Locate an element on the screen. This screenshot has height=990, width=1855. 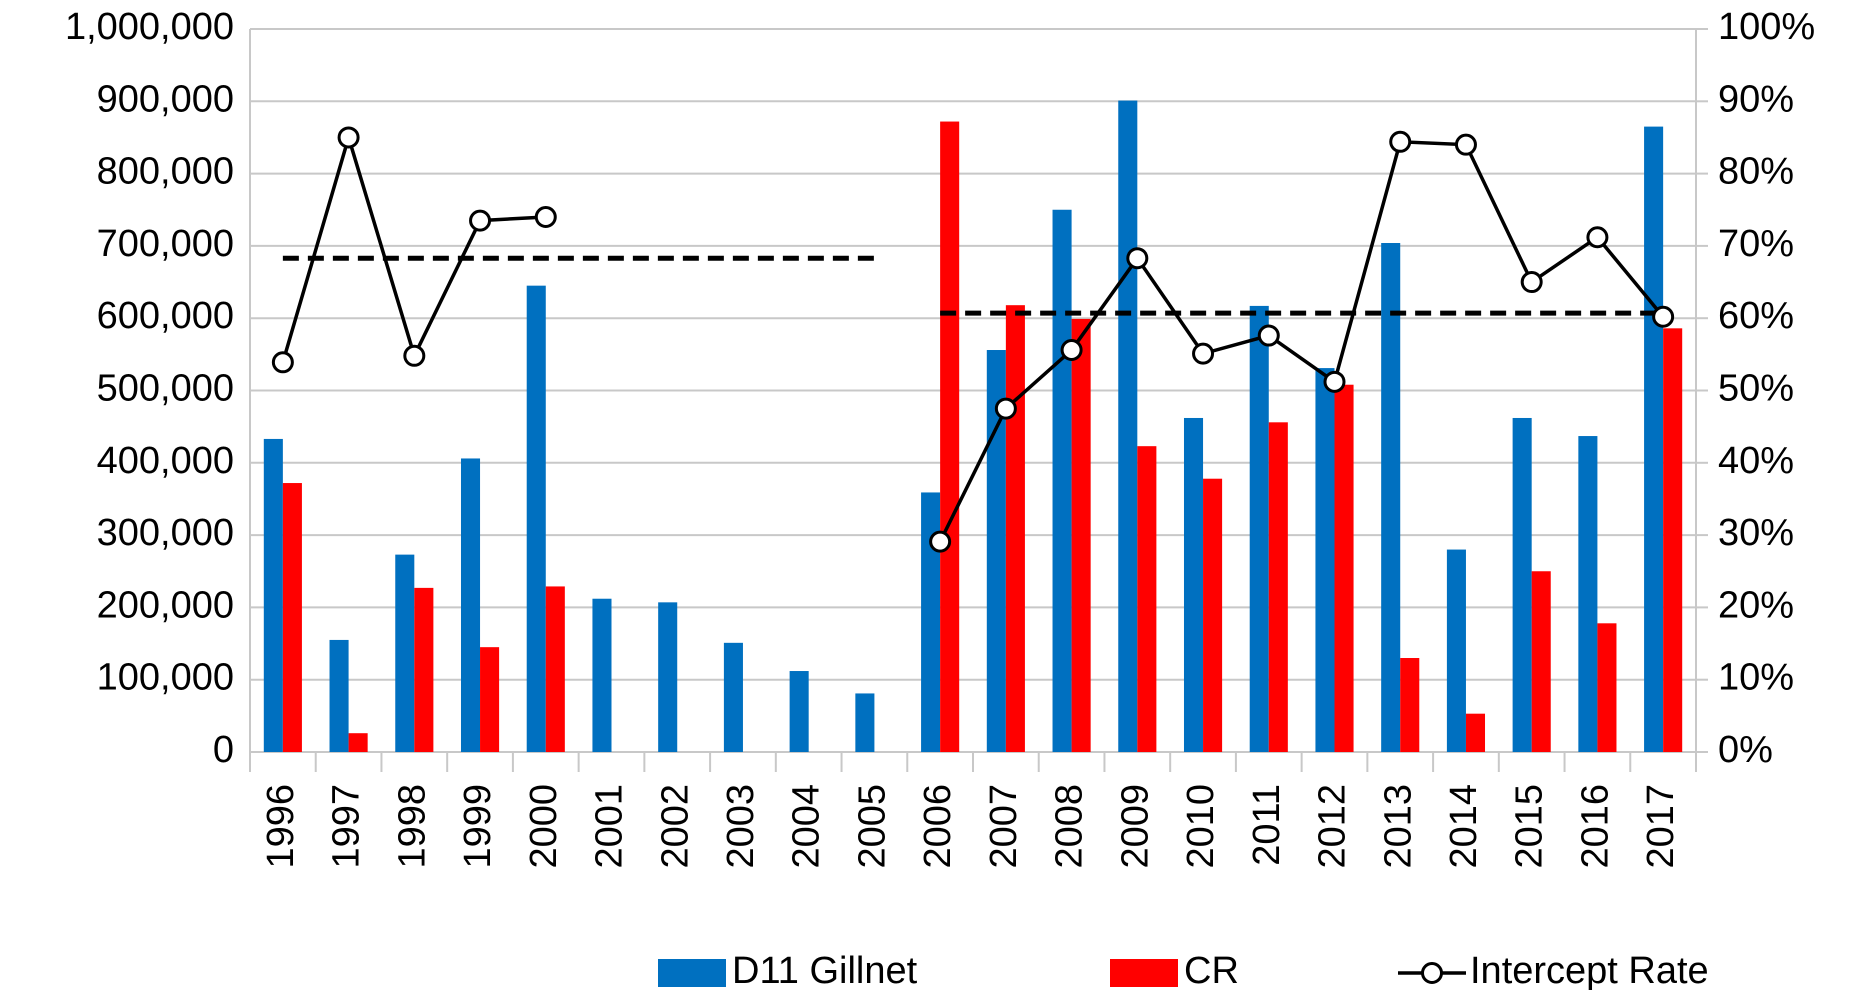
y-tick-label: 800,000 is located at coordinates (165, 172).